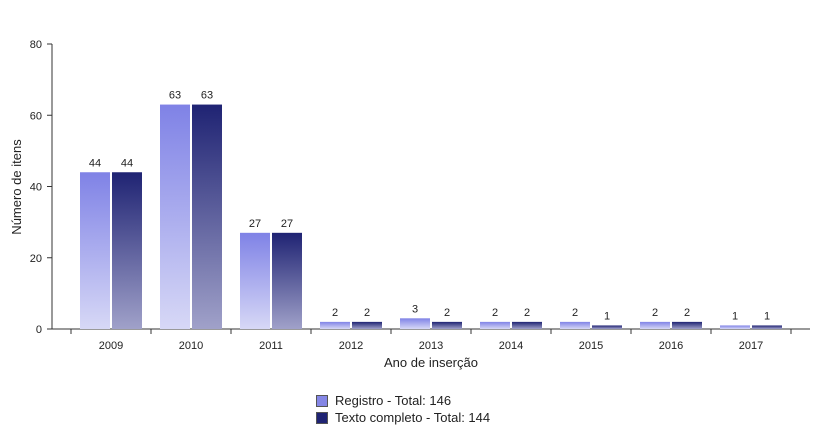 This screenshot has width=820, height=435. What do you see at coordinates (16, 187) in the screenshot?
I see `y-axis-title: Número de itens` at bounding box center [16, 187].